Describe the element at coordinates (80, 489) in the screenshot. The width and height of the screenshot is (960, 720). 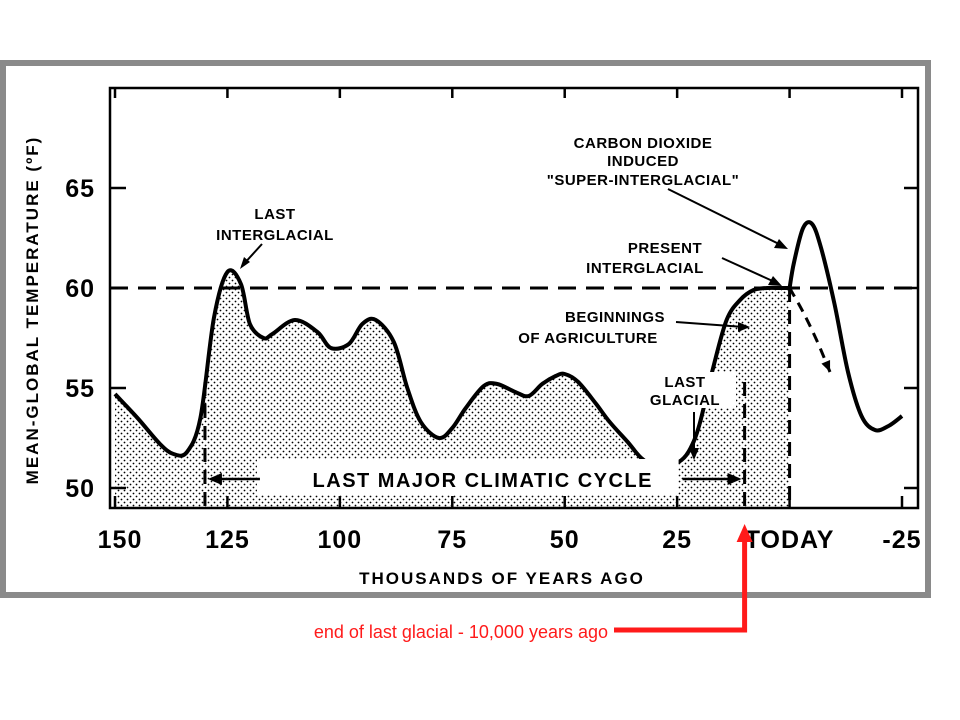
I see `y-tick-label: 50` at that location.